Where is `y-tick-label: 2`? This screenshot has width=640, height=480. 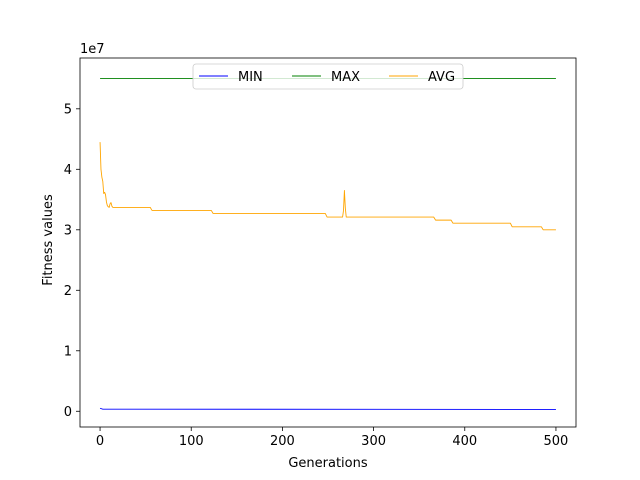 y-tick-label: 2 is located at coordinates (68, 291).